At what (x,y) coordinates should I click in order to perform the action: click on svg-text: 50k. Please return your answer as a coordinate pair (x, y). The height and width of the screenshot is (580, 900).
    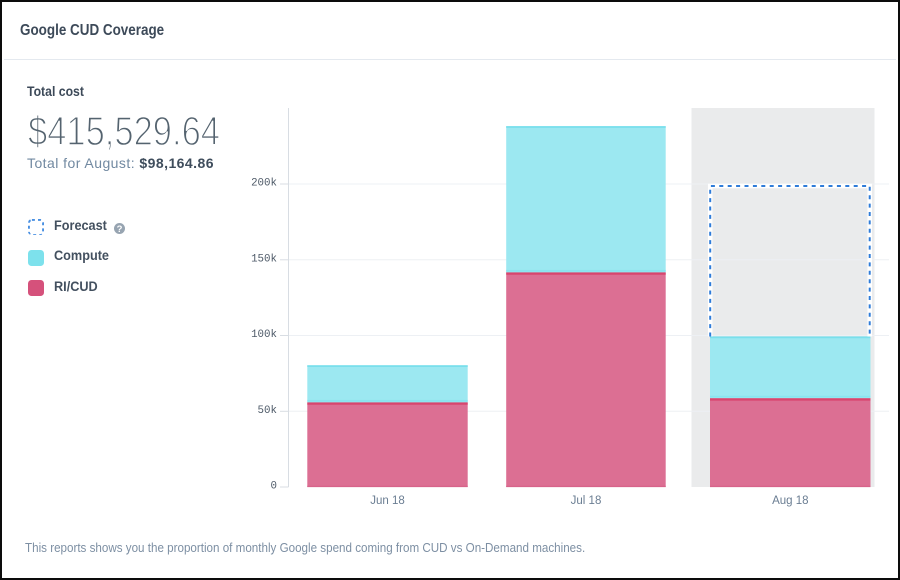
    Looking at the image, I should click on (267, 411).